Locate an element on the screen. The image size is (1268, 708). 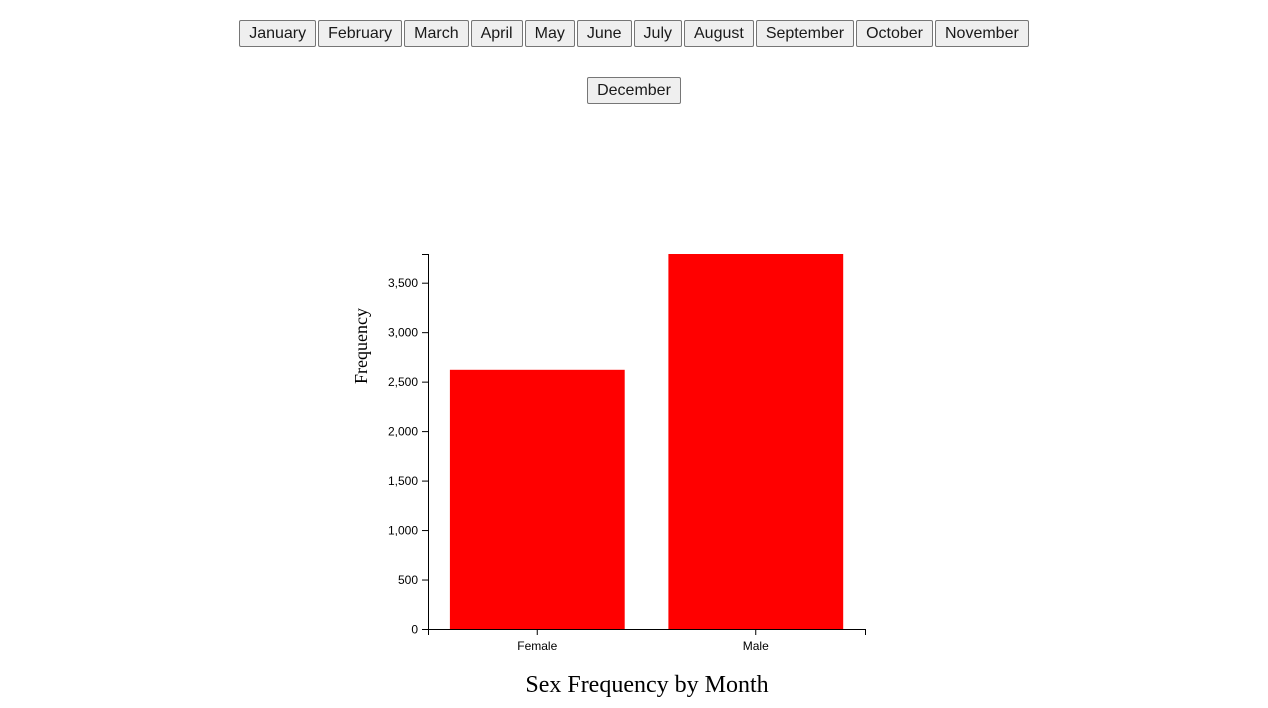
x-axis: Female Male is located at coordinates (647, 641).